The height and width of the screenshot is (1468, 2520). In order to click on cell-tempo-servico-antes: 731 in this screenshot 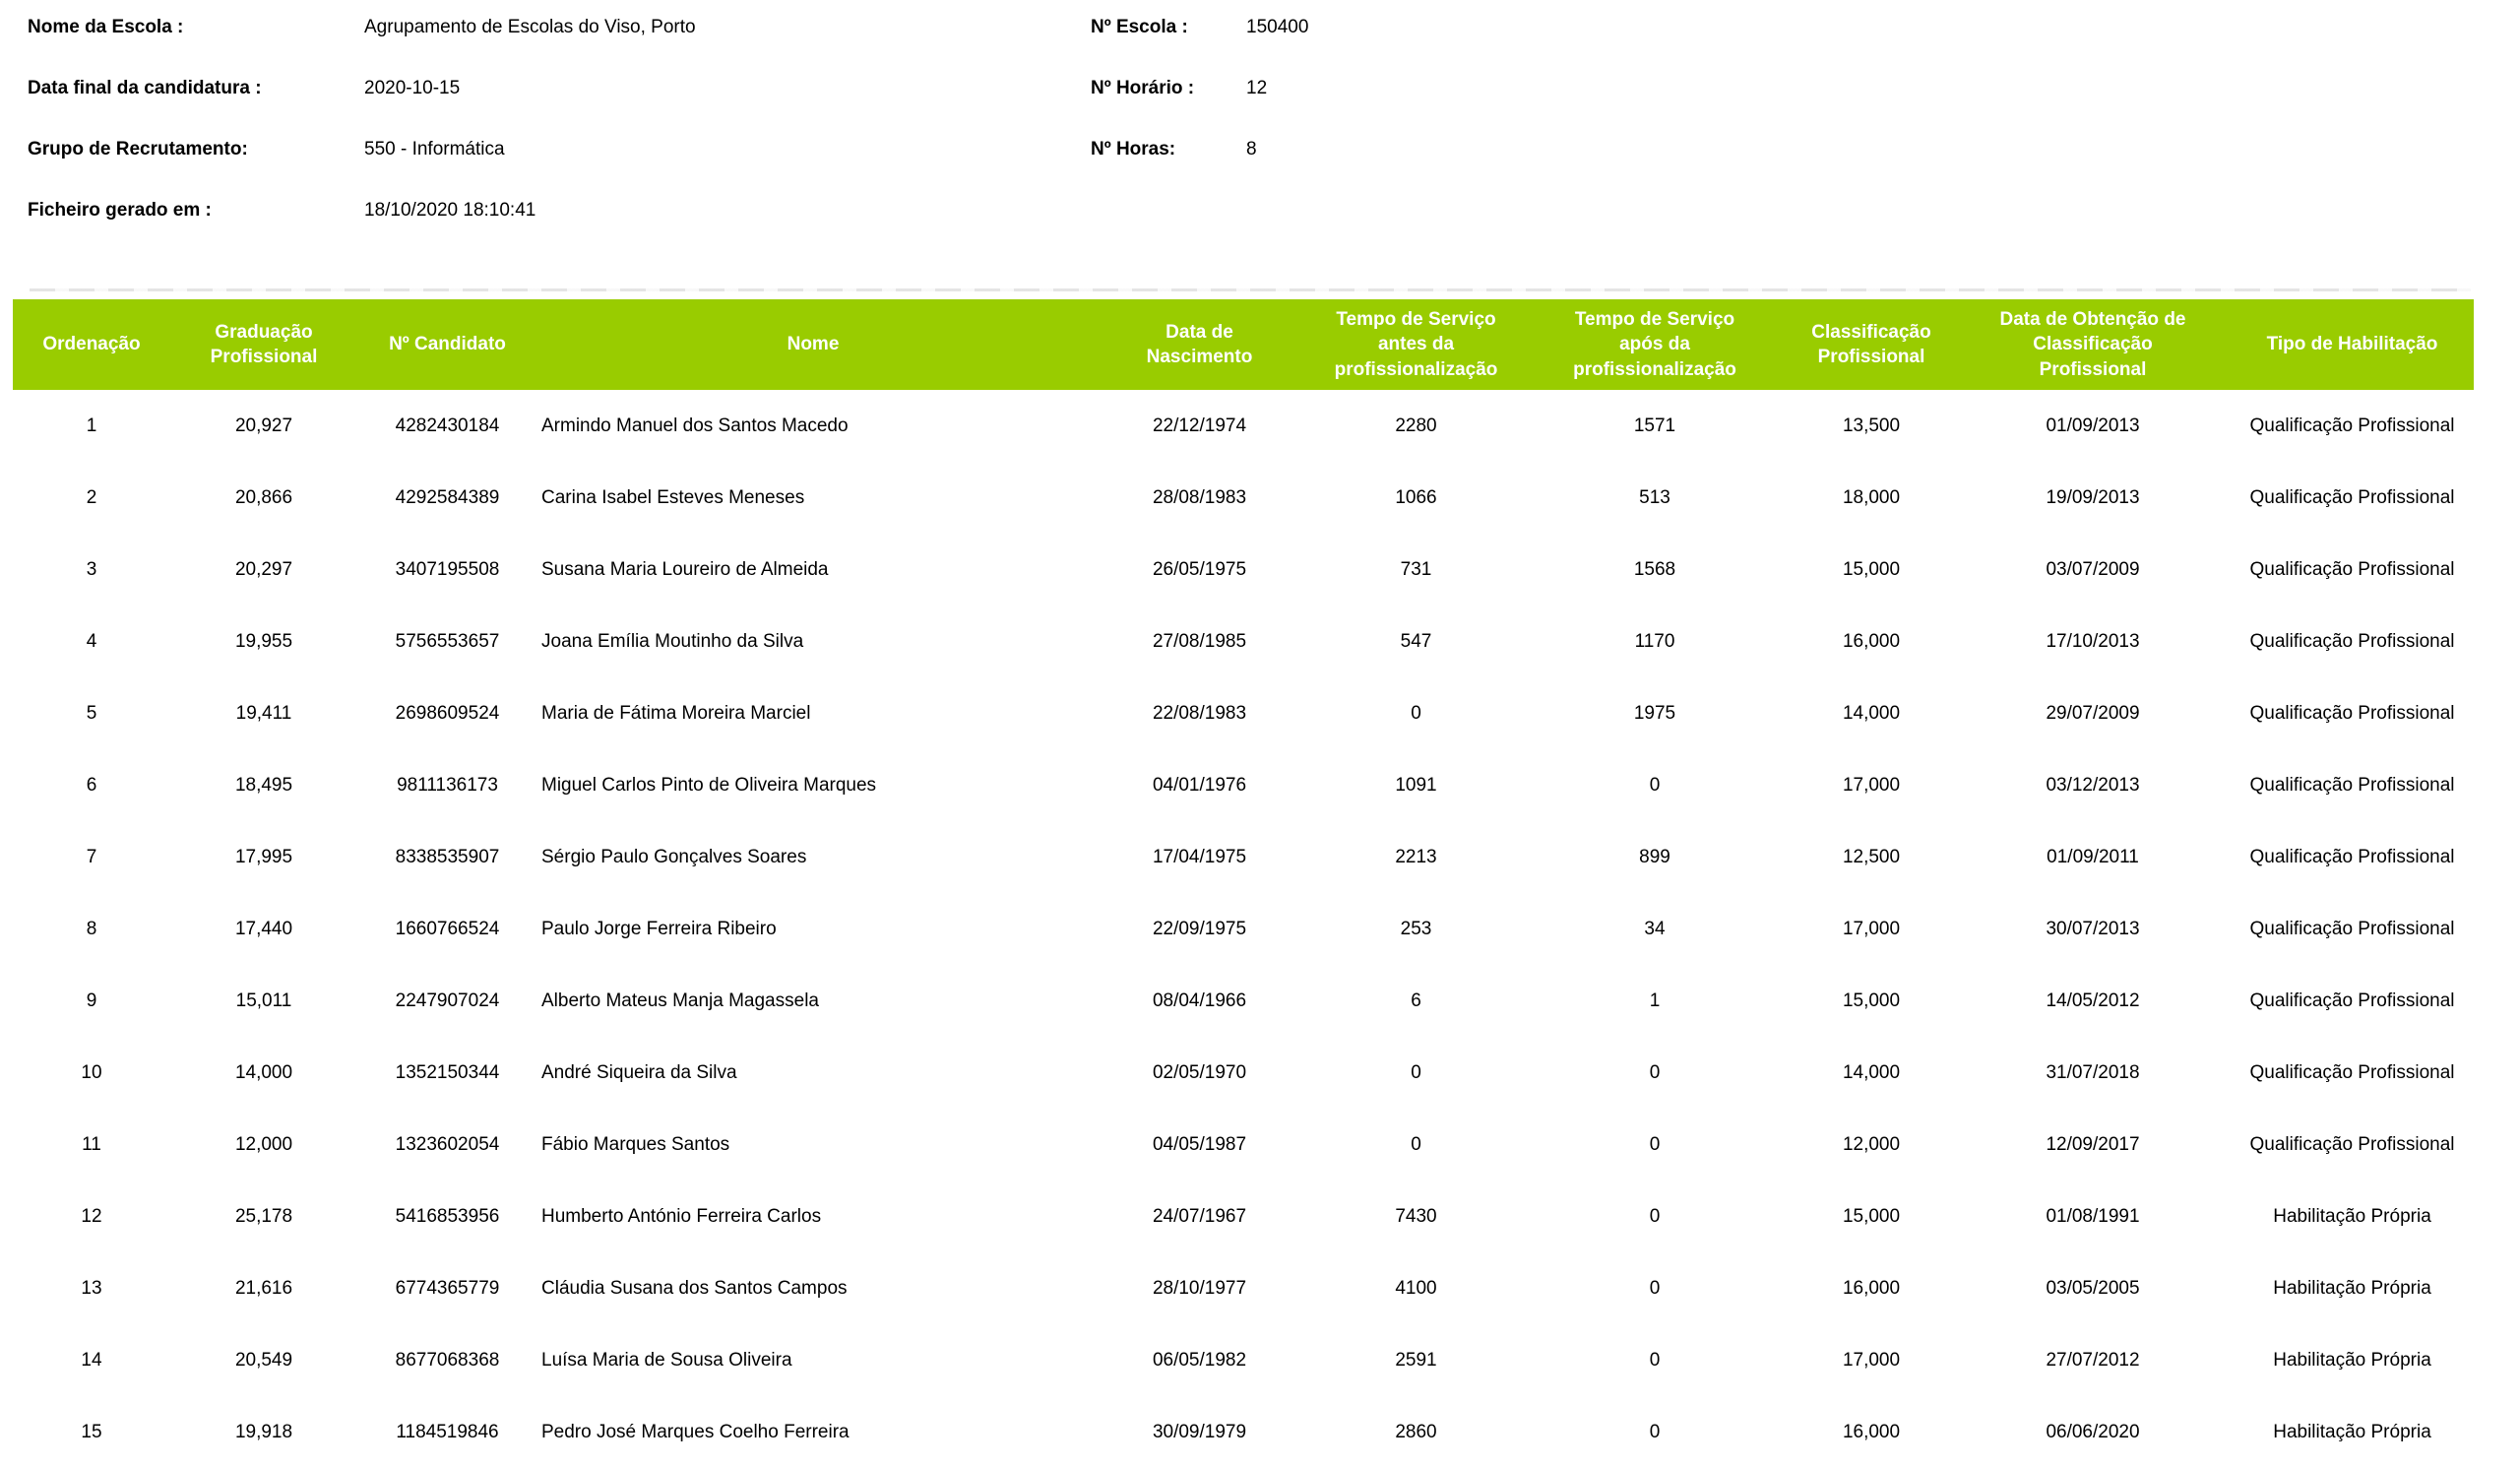, I will do `click(1416, 569)`.